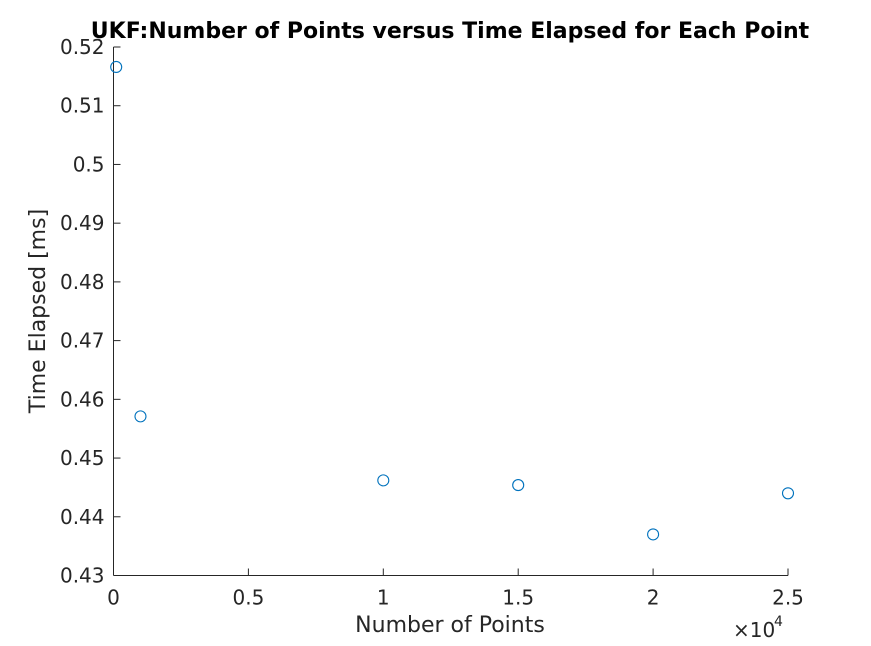 This screenshot has width=871, height=646. I want to click on y-tick-label: 0.44, so click(82, 517).